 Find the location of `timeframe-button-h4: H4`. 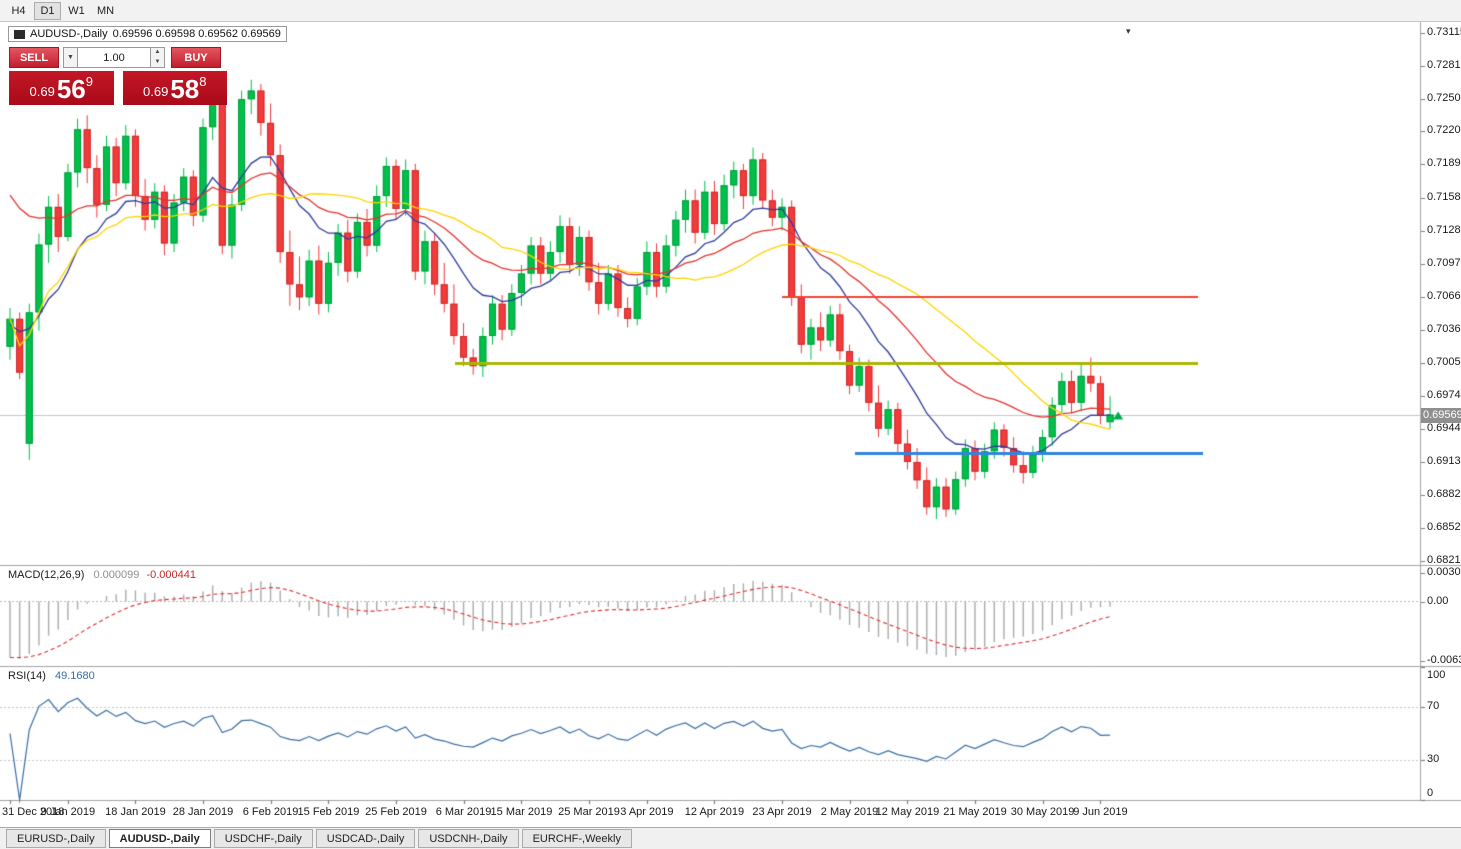

timeframe-button-h4: H4 is located at coordinates (18, 10).